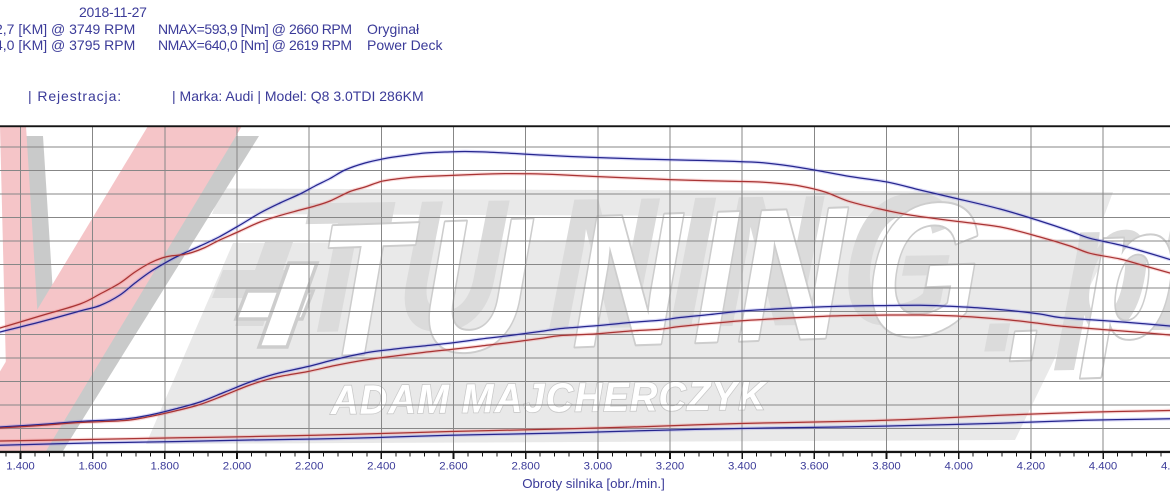  What do you see at coordinates (453, 467) in the screenshot?
I see `svg-text: 2.600` at bounding box center [453, 467].